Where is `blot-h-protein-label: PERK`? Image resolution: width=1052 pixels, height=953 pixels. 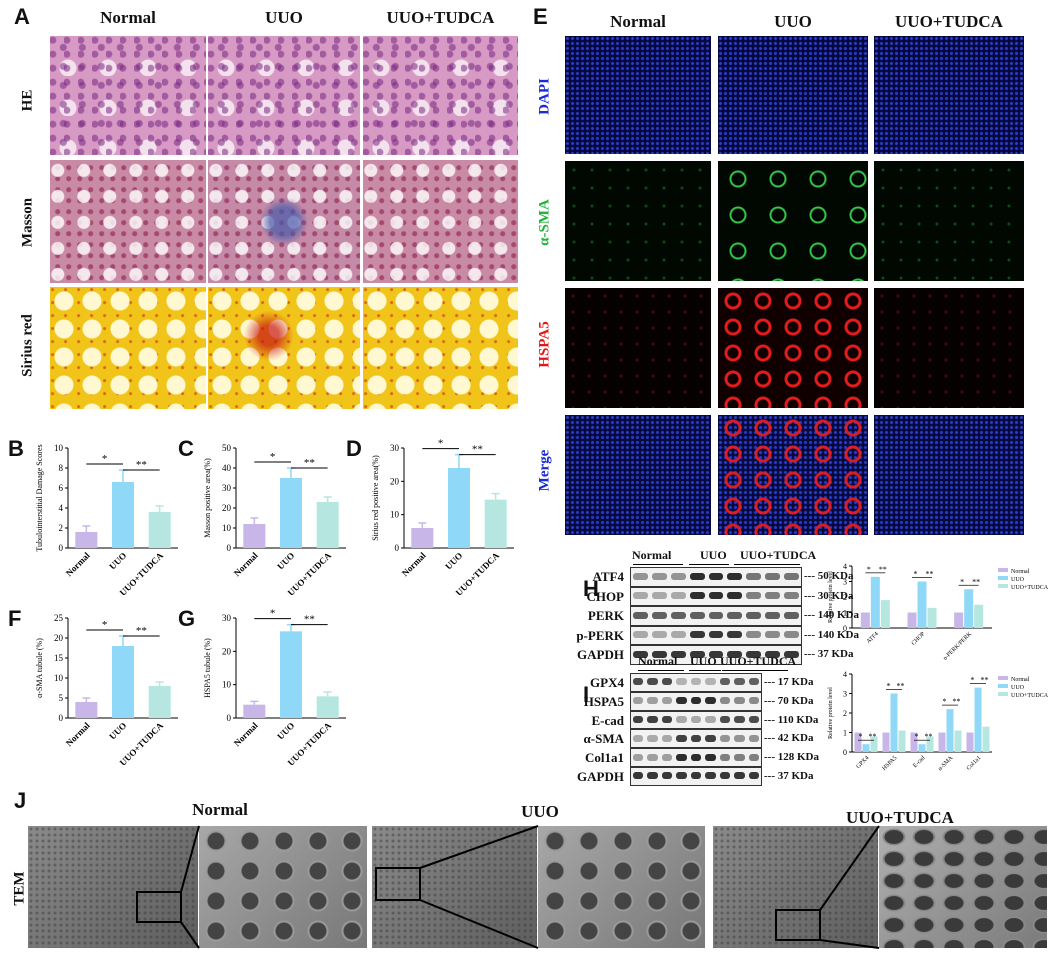 blot-h-protein-label: PERK is located at coordinates (605, 615).